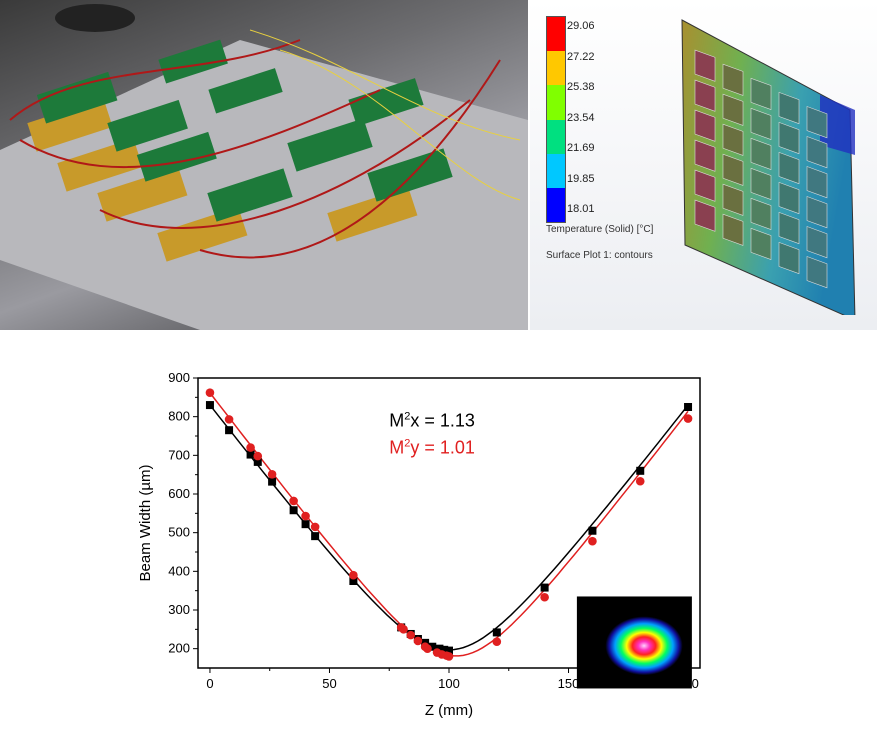  Describe the element at coordinates (179, 648) in the screenshot. I see `y-tick-label: 200` at that location.